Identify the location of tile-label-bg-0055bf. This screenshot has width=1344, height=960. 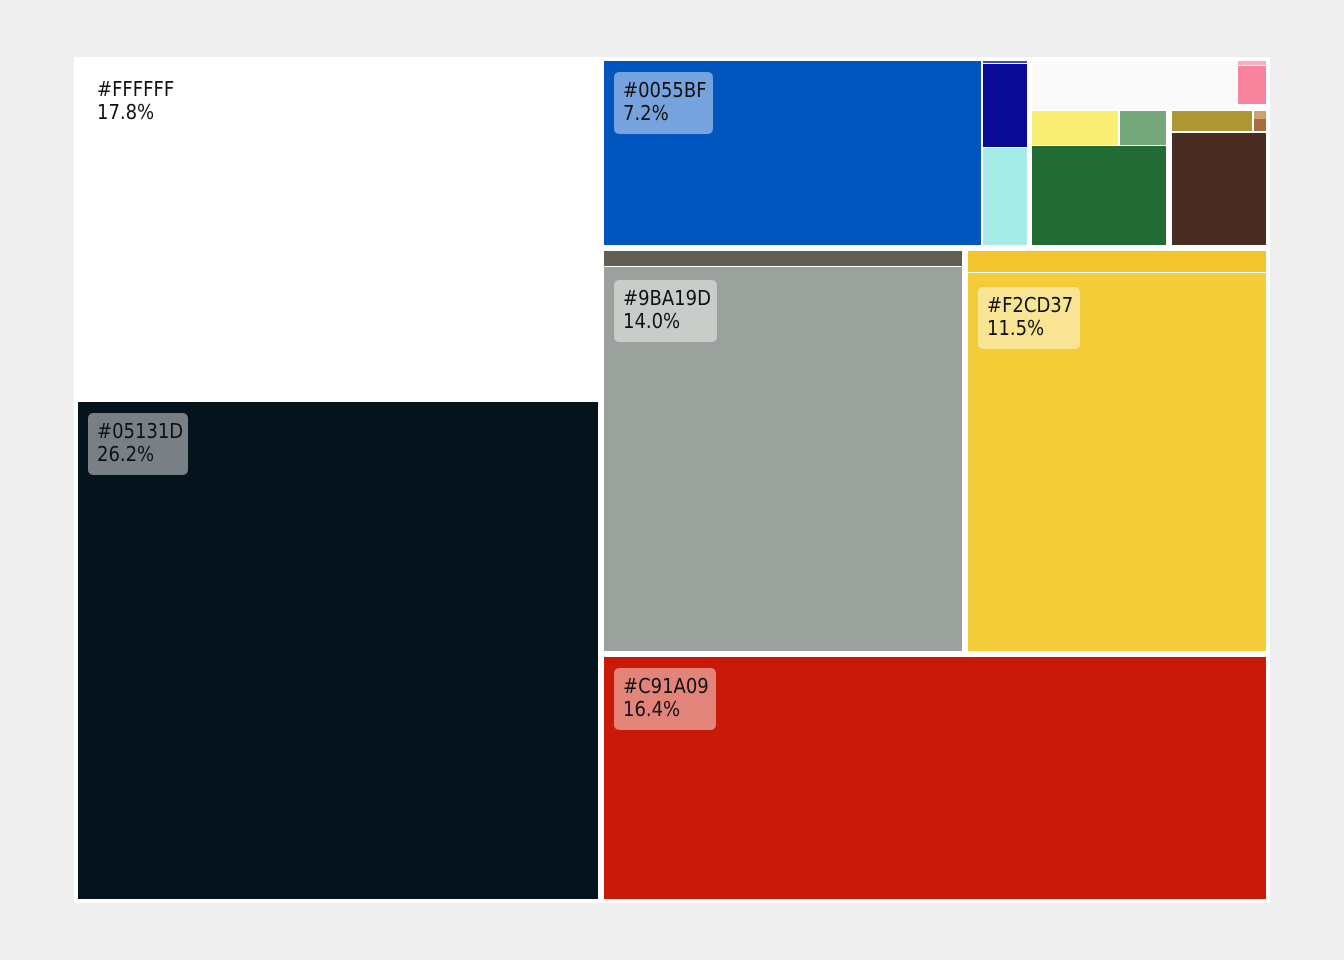
(663, 103).